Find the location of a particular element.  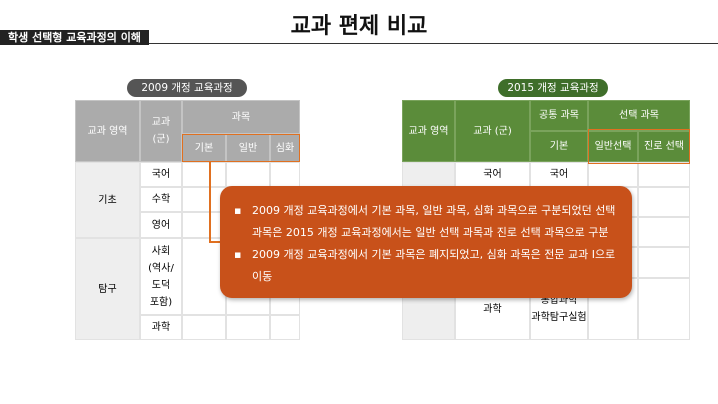

title: 교과 편제 비교 is located at coordinates (359, 26).